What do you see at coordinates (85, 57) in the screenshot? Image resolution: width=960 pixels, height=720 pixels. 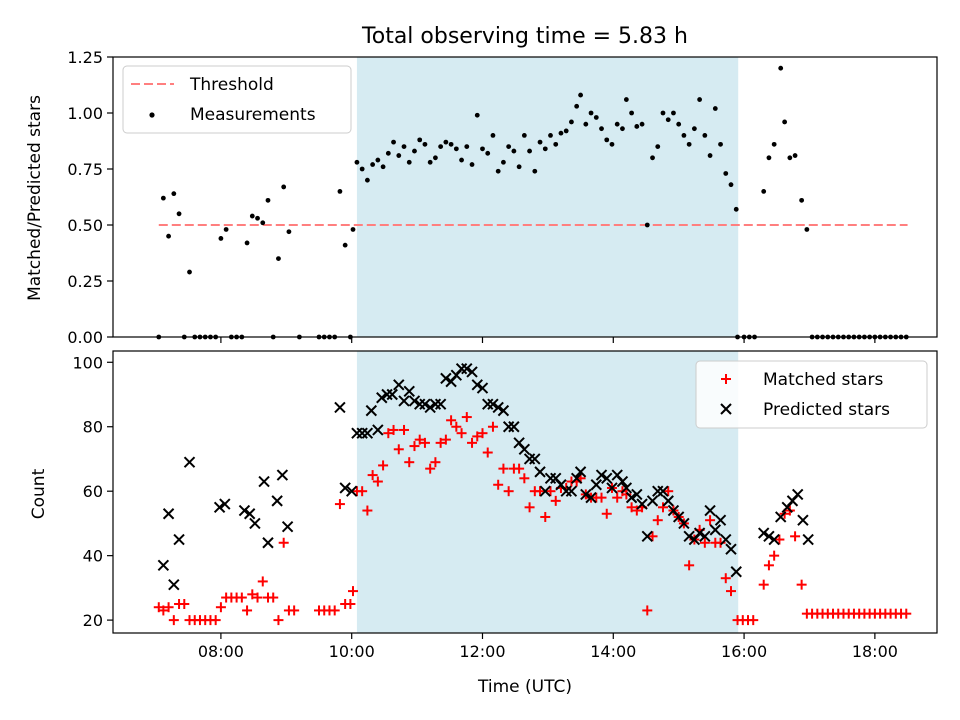 I see `y-tick-label: 1.25` at bounding box center [85, 57].